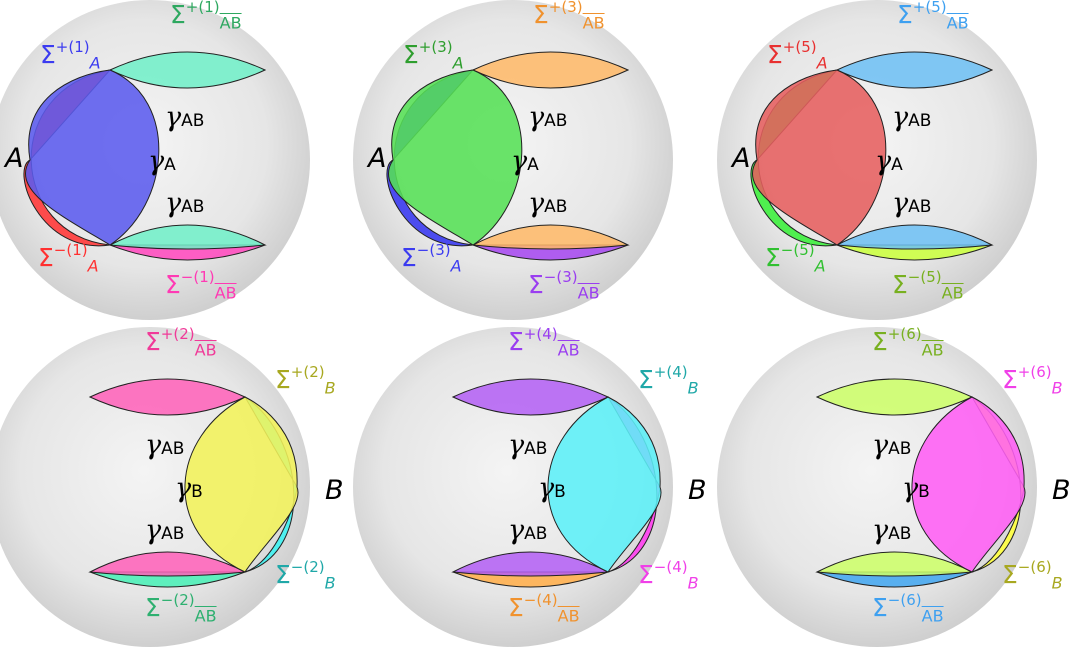 The image size is (1078, 649). I want to click on ab-plus-label: Σ+(1)AB, so click(206, 16).